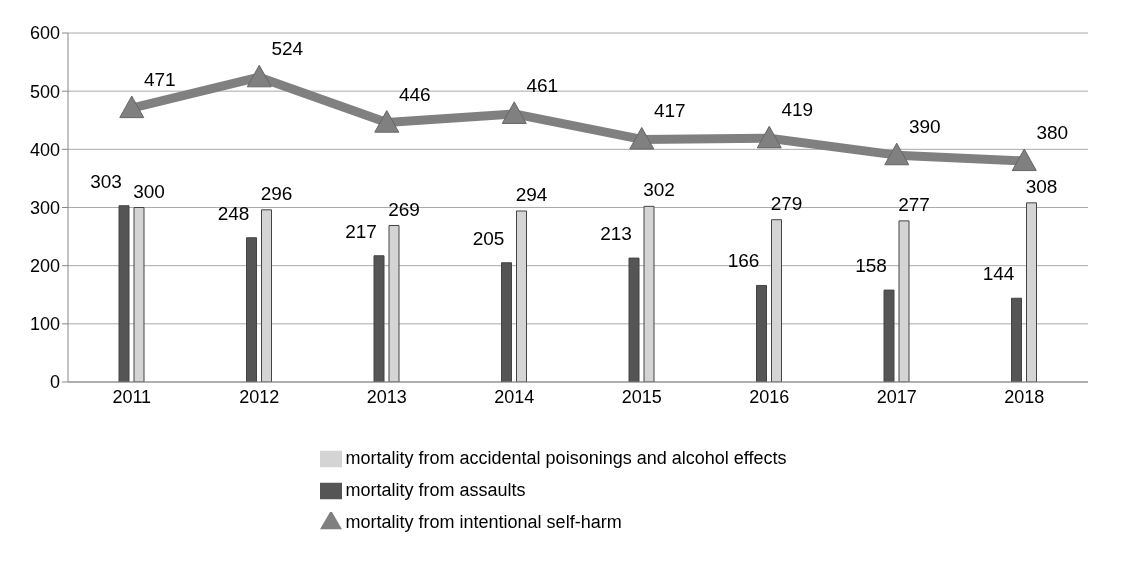 Image resolution: width=1126 pixels, height=561 pixels. What do you see at coordinates (404, 209) in the screenshot?
I see `data-label: 269` at bounding box center [404, 209].